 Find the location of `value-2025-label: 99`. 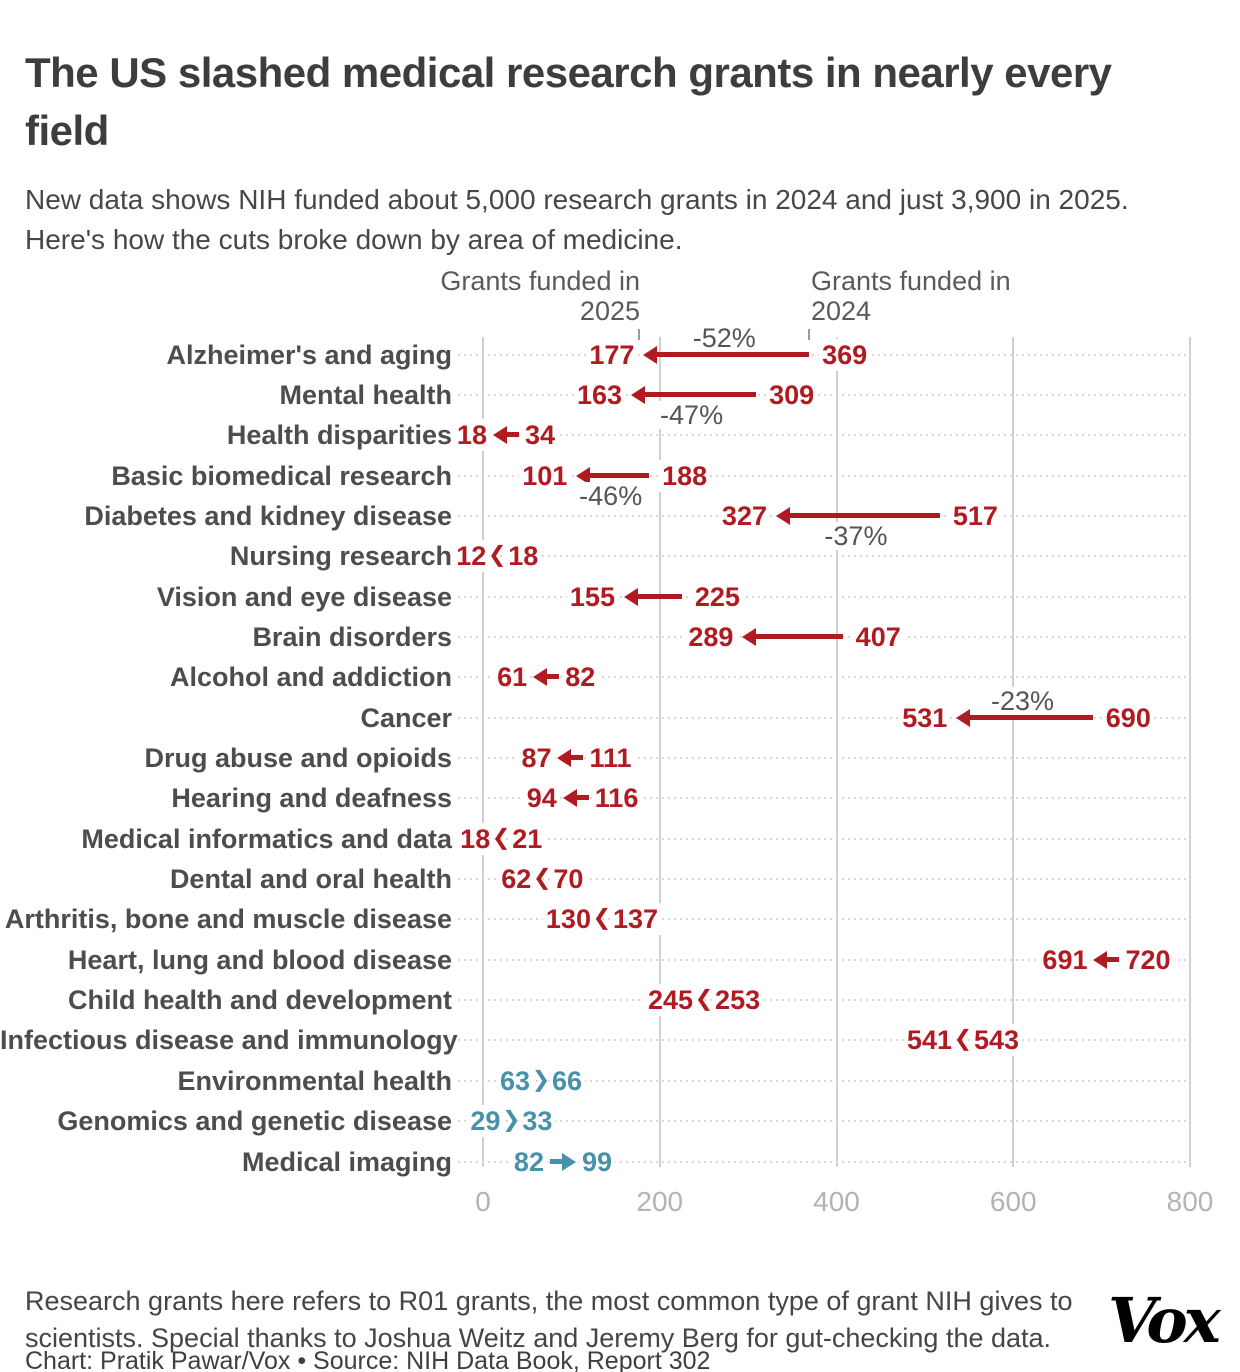

value-2025-label: 99 is located at coordinates (597, 1161).